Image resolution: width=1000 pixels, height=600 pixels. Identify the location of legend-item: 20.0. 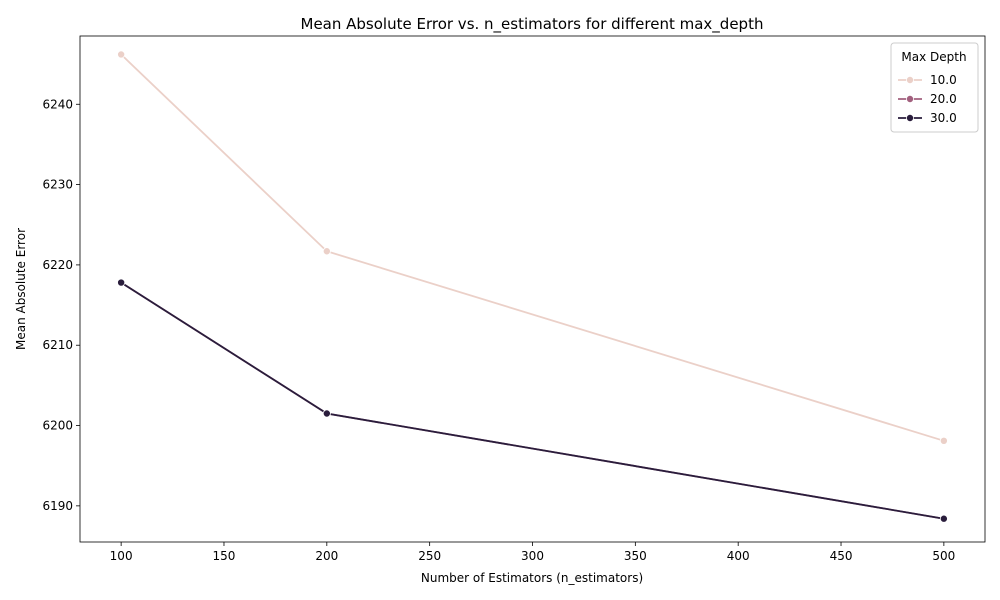
(927, 99).